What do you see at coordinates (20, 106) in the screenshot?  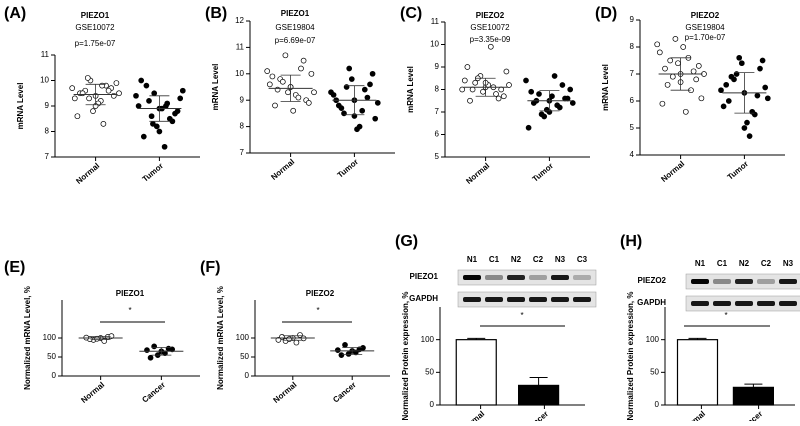 I see `y-axis-label: mRNA Level` at bounding box center [20, 106].